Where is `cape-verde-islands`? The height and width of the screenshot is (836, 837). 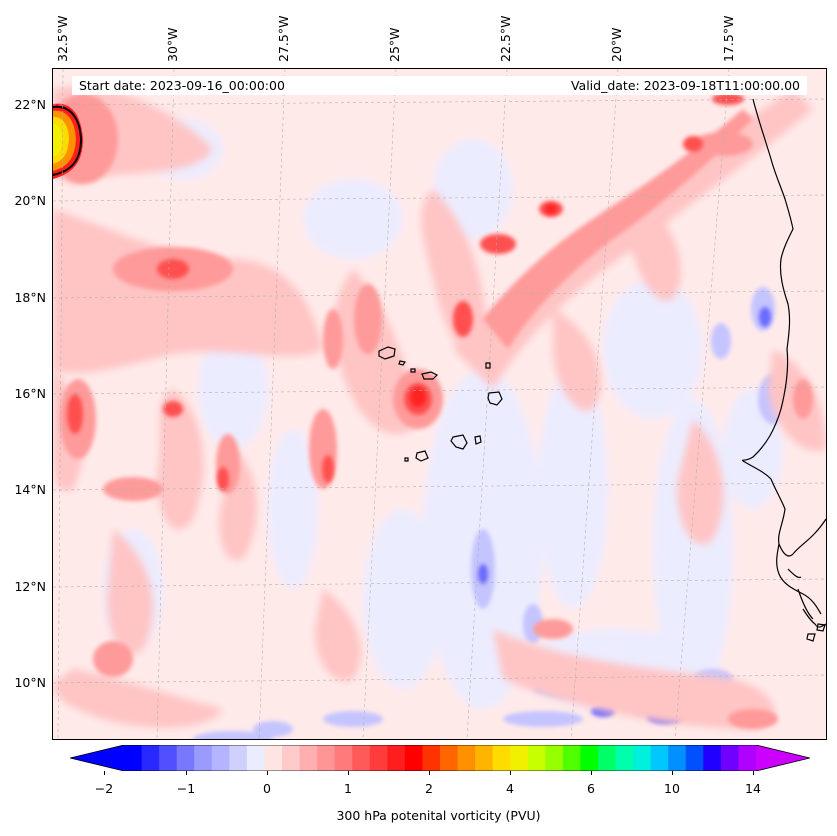
cape-verde-islands is located at coordinates (440, 404).